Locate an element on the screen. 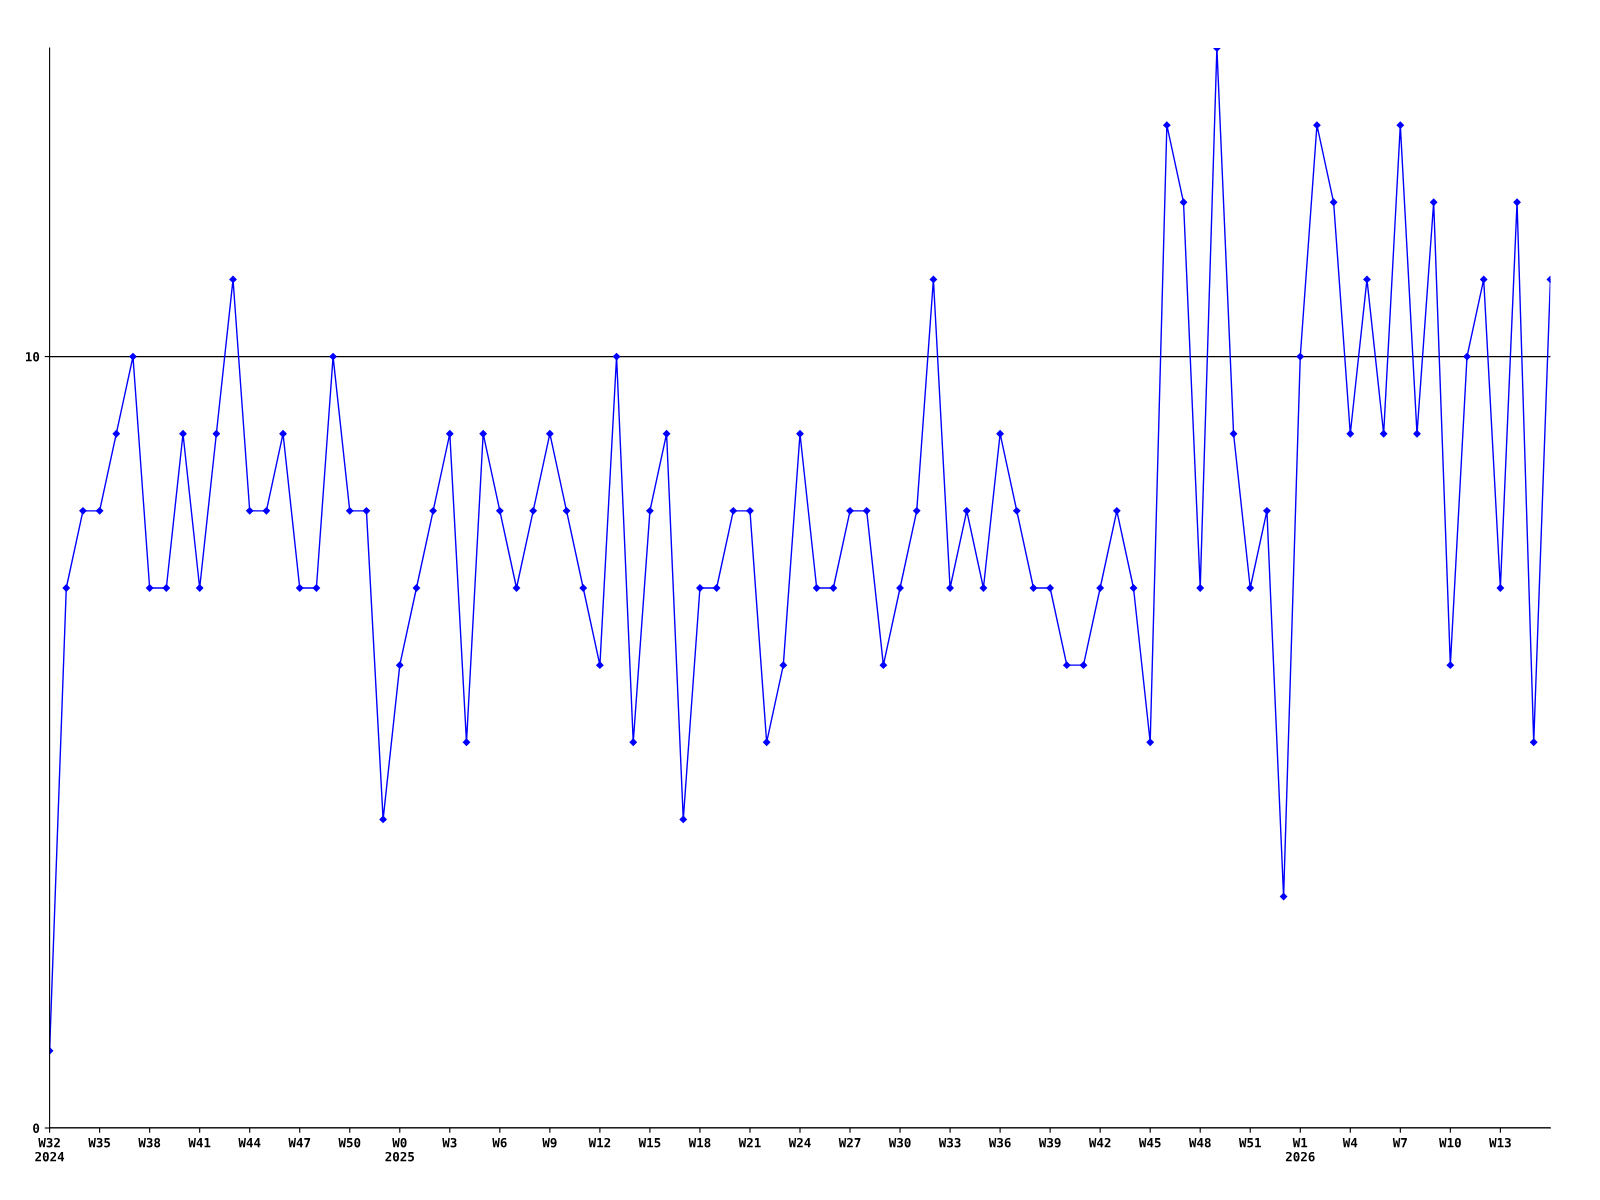  x-tick-label: W32 2024 is located at coordinates (50, 1149).